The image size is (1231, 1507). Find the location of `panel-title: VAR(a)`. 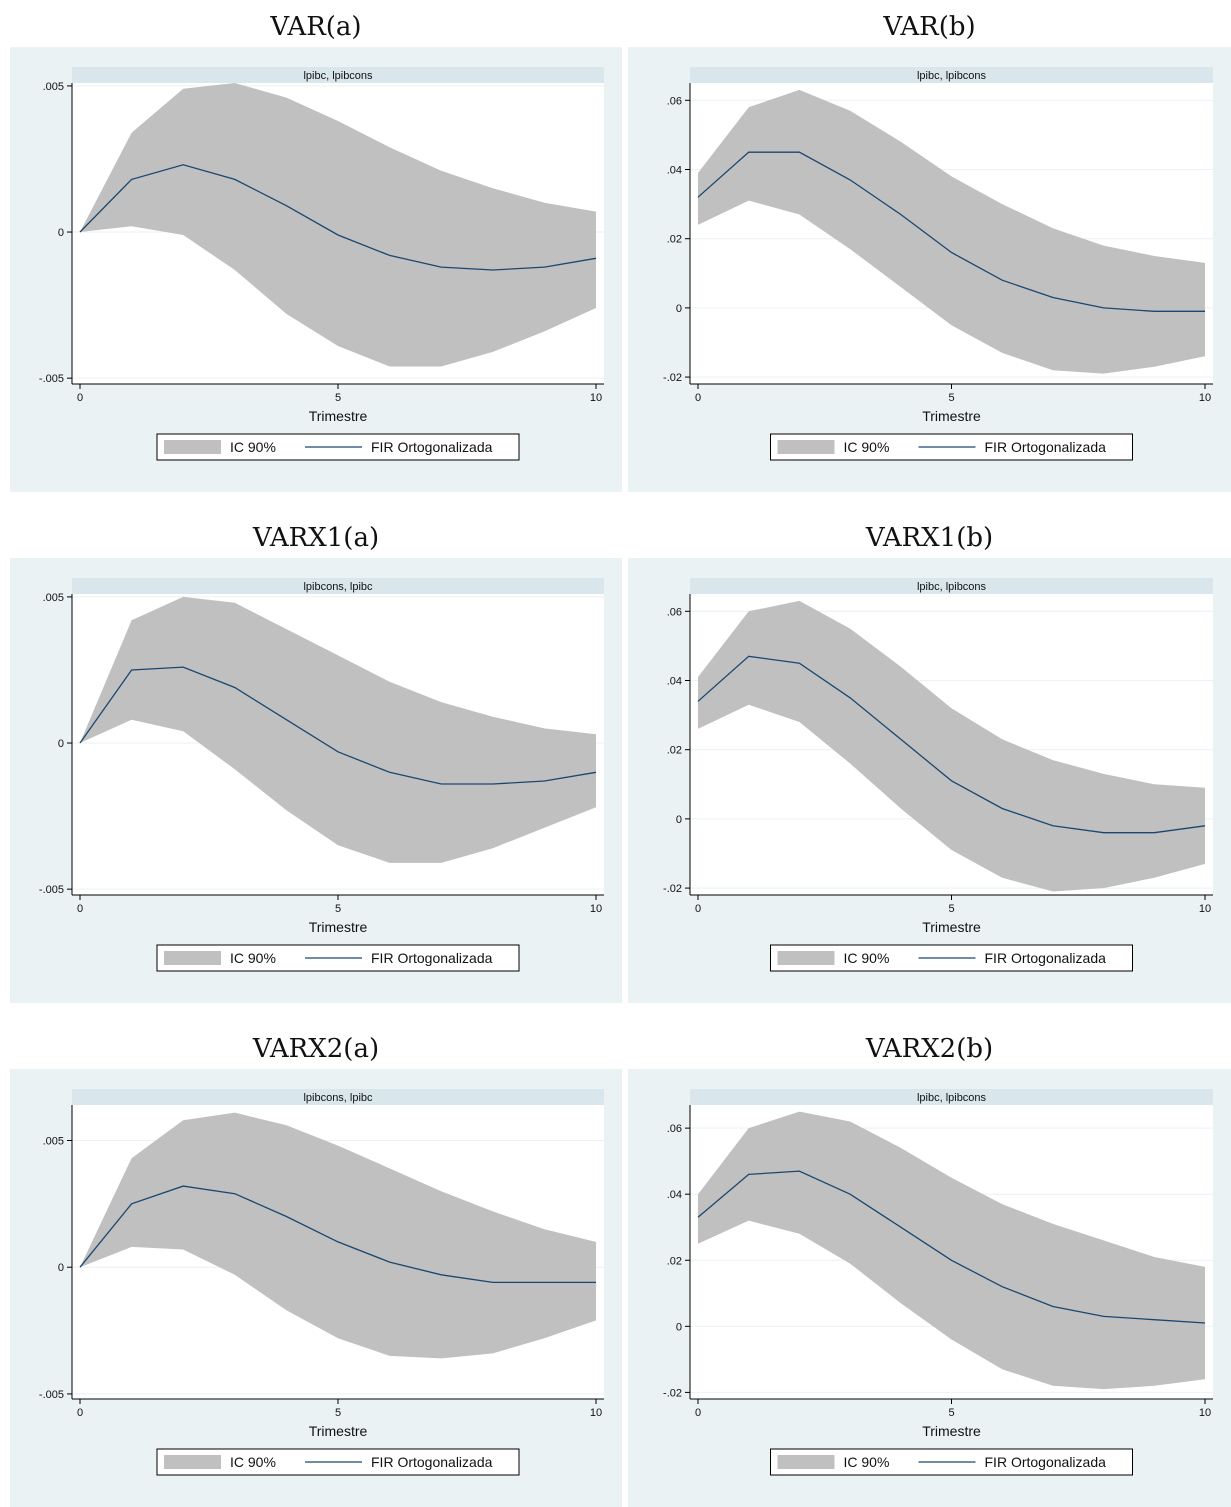

panel-title: VAR(a) is located at coordinates (316, 27).